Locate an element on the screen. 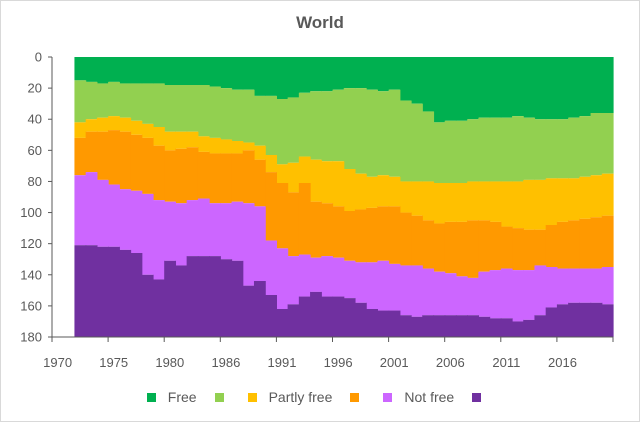  x-tick-label: 1980 is located at coordinates (169, 362).